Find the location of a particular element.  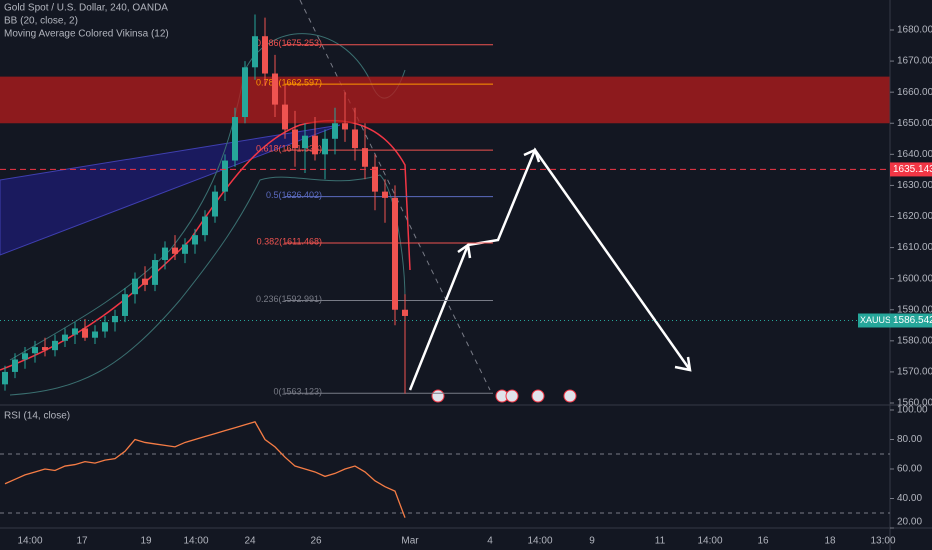

rsi-tick-label: 80.00 is located at coordinates (909, 439).